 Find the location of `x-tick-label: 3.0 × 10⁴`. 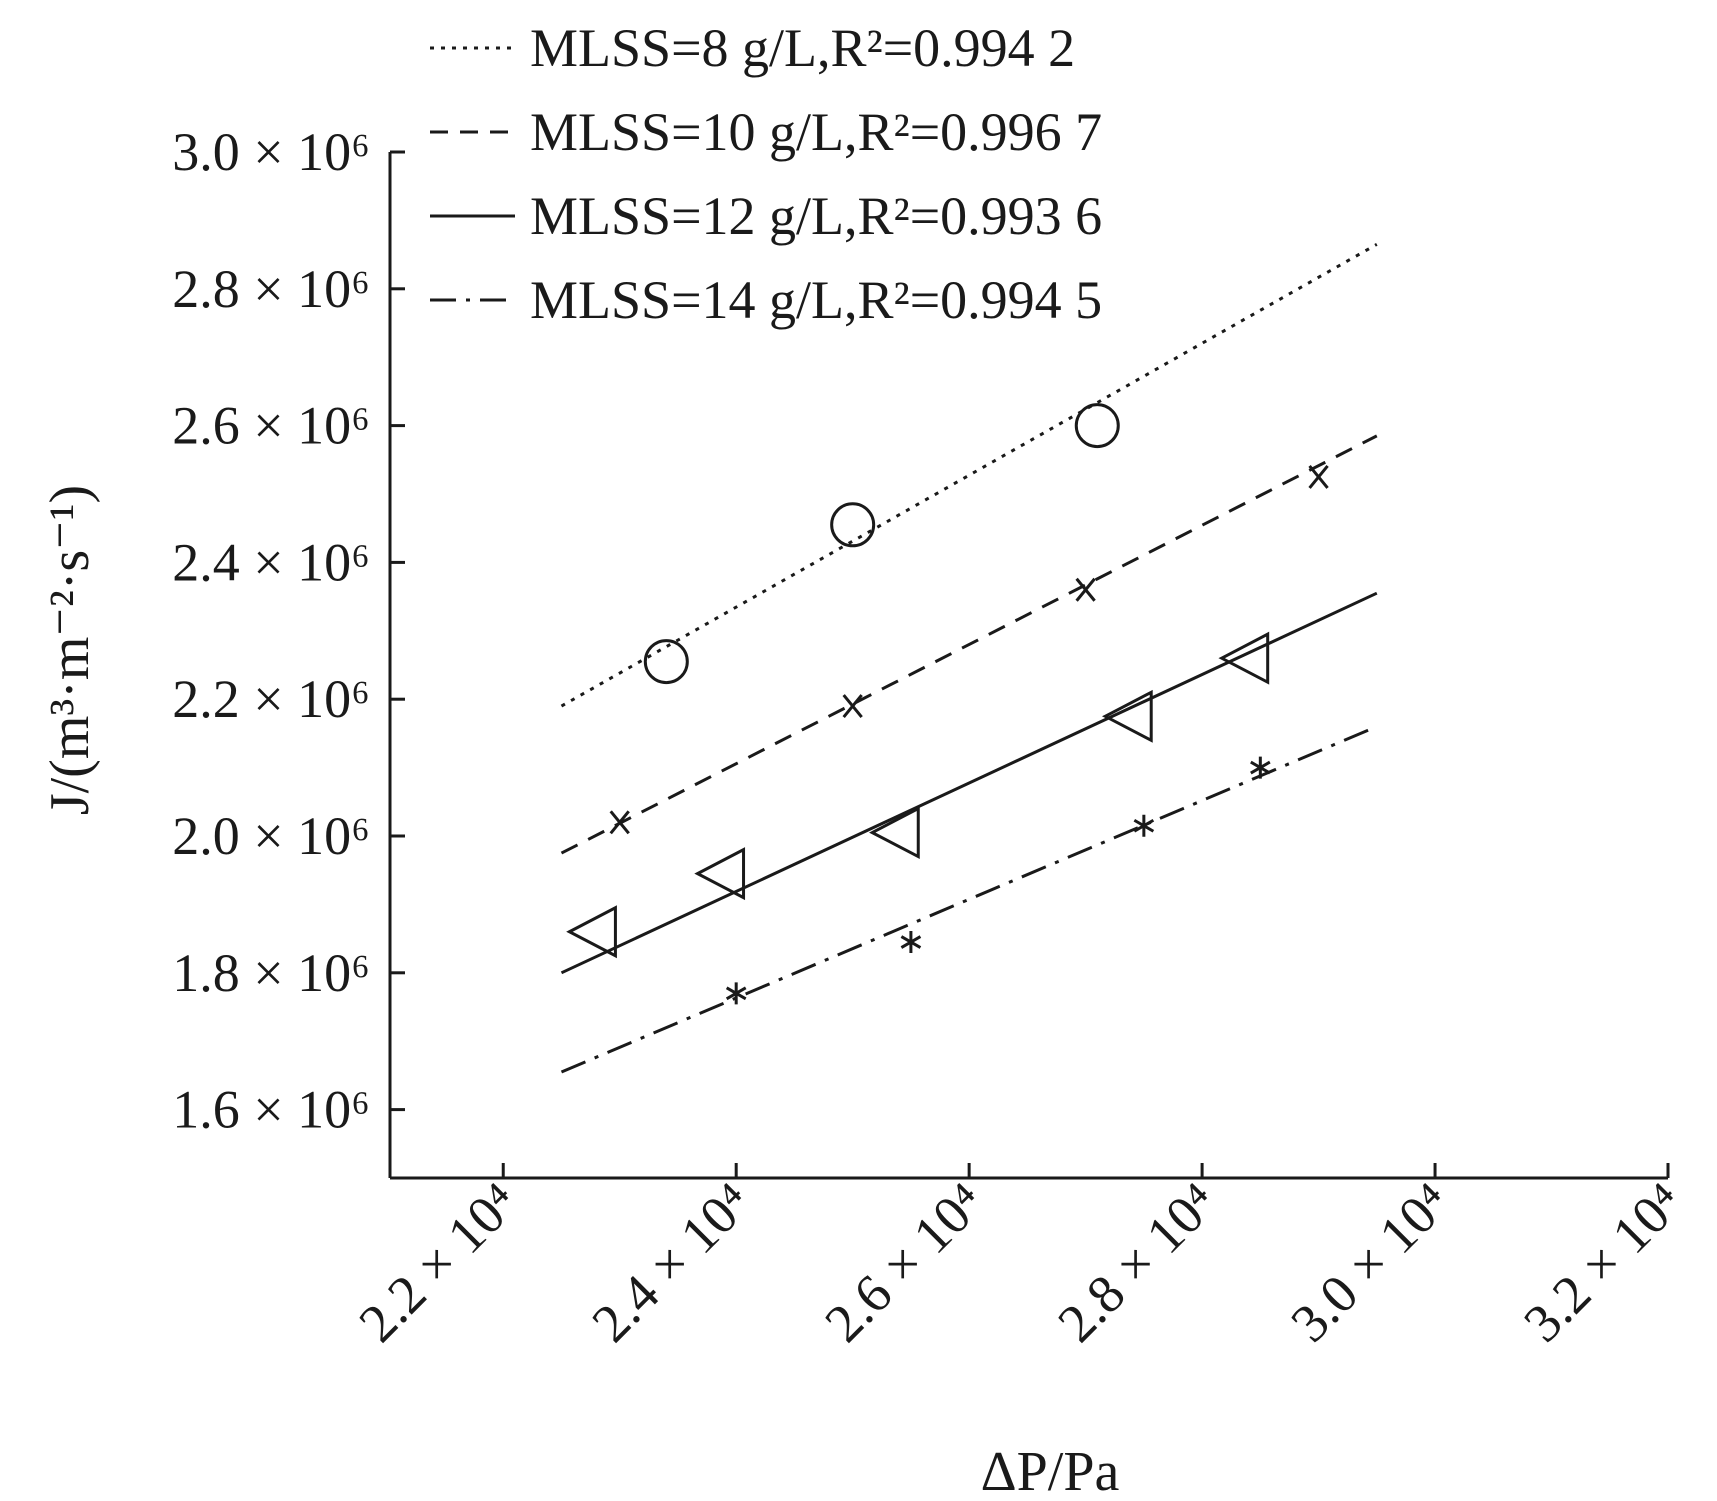

x-tick-label: 3.0 × 10⁴ is located at coordinates (1370, 1262).